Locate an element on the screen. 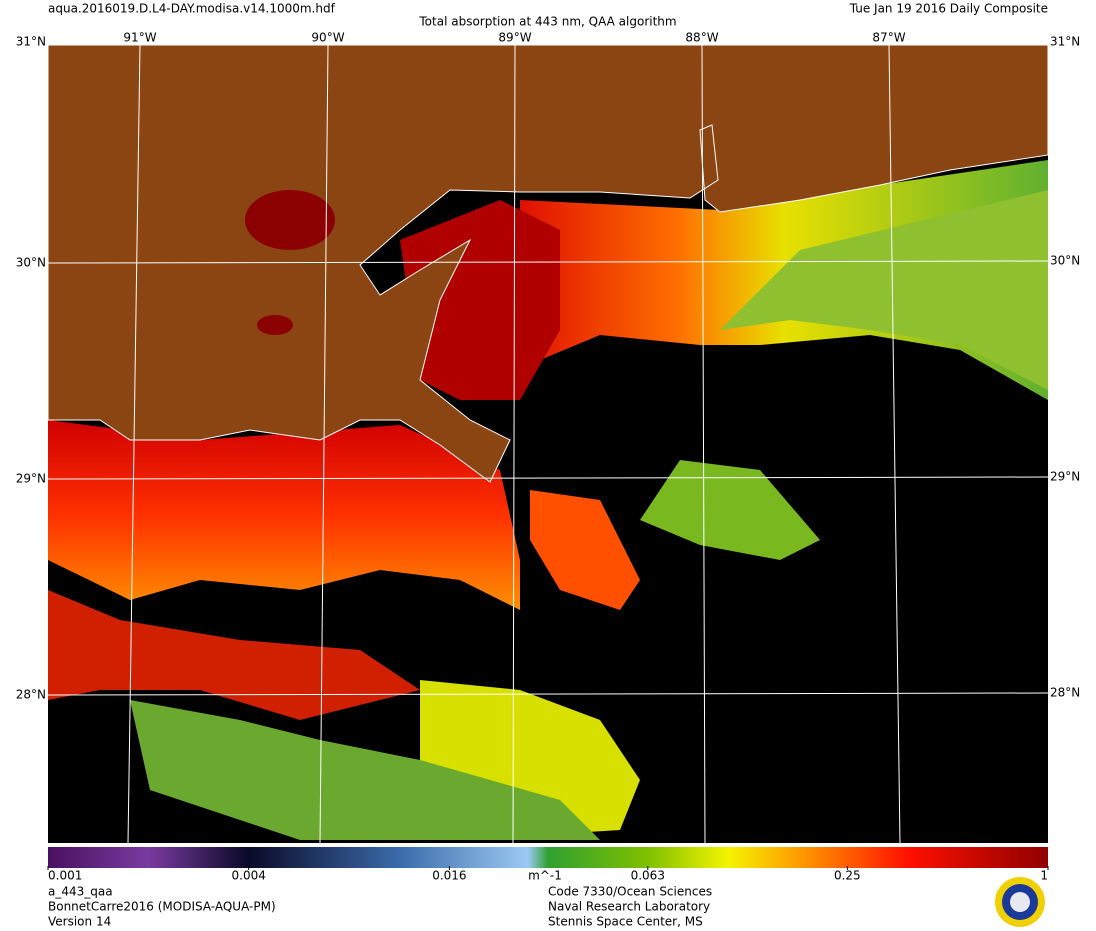 This screenshot has width=1096, height=931. colorbar-units: m^-1 is located at coordinates (545, 876).